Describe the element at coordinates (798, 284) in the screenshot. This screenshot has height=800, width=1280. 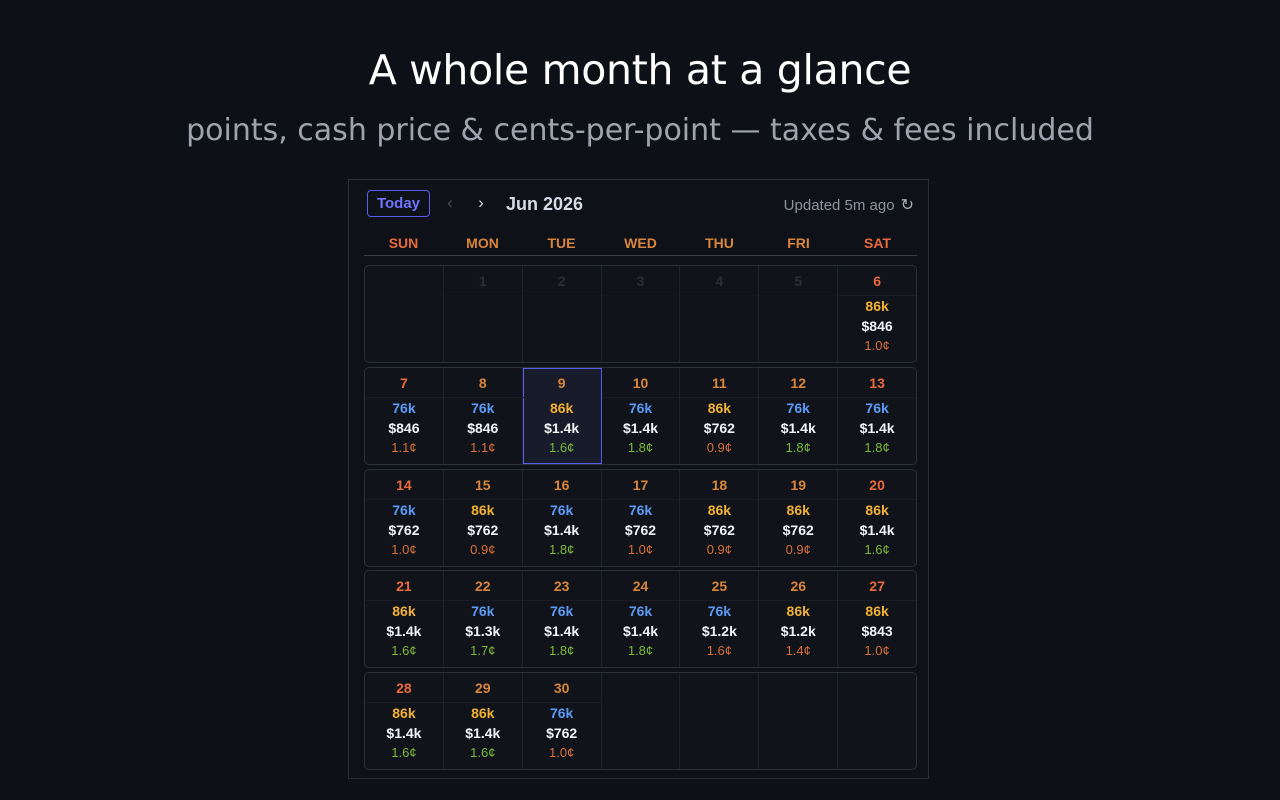
I see `day-number: 5` at that location.